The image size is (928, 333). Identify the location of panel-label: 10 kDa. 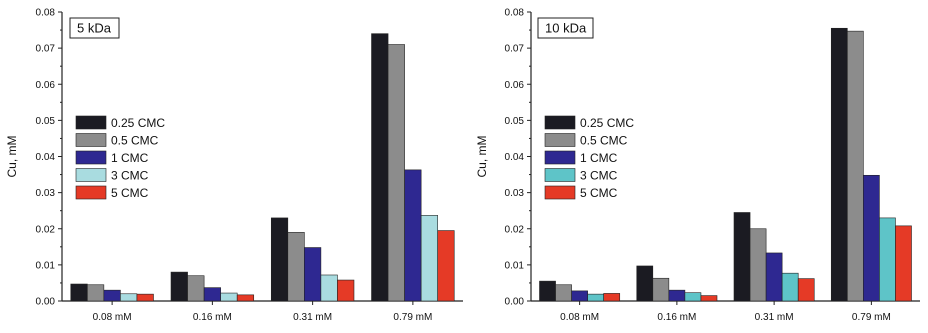
(566, 28).